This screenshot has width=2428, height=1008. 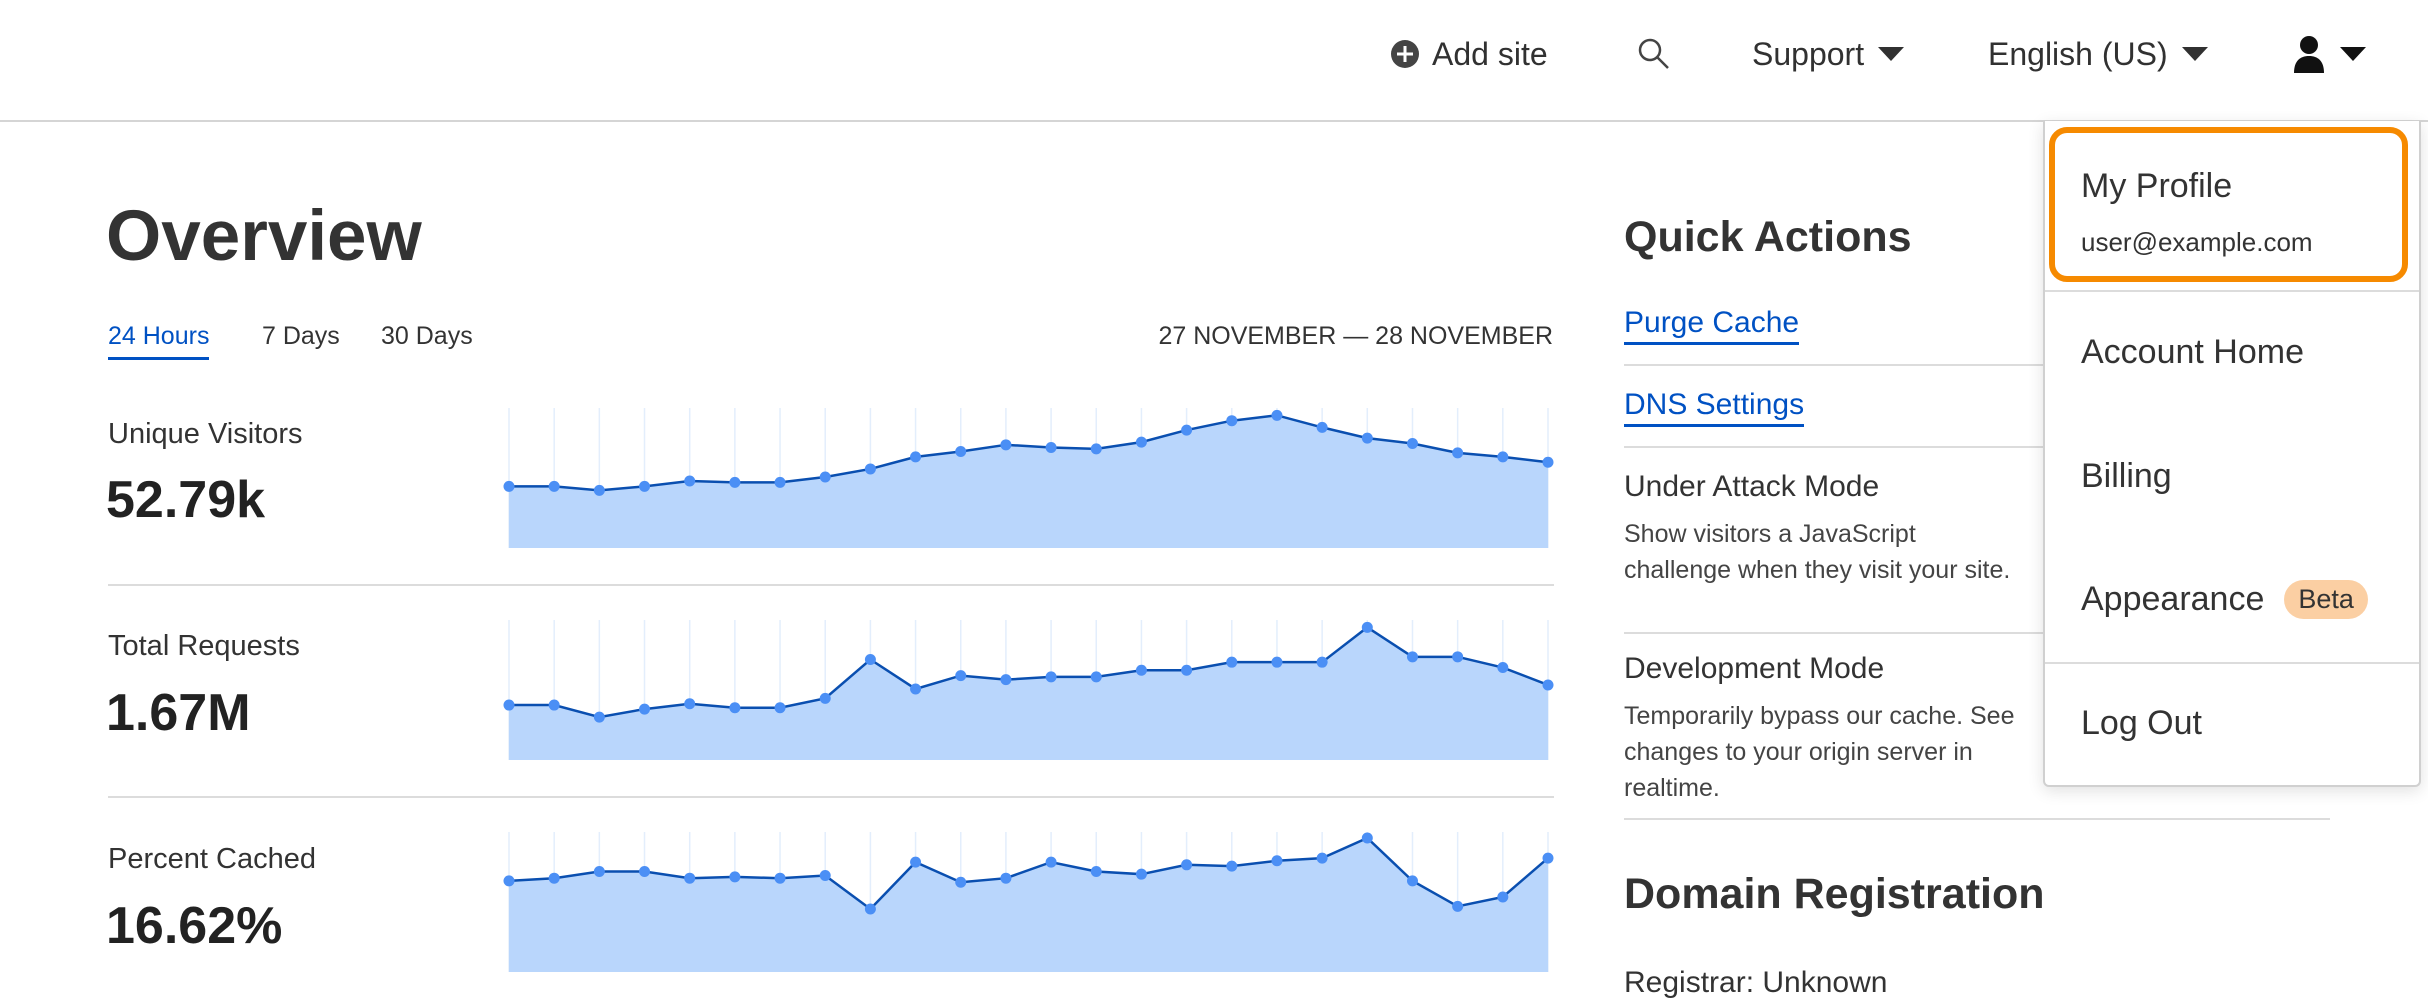 I want to click on add-site-button: Add site, so click(x=1469, y=54).